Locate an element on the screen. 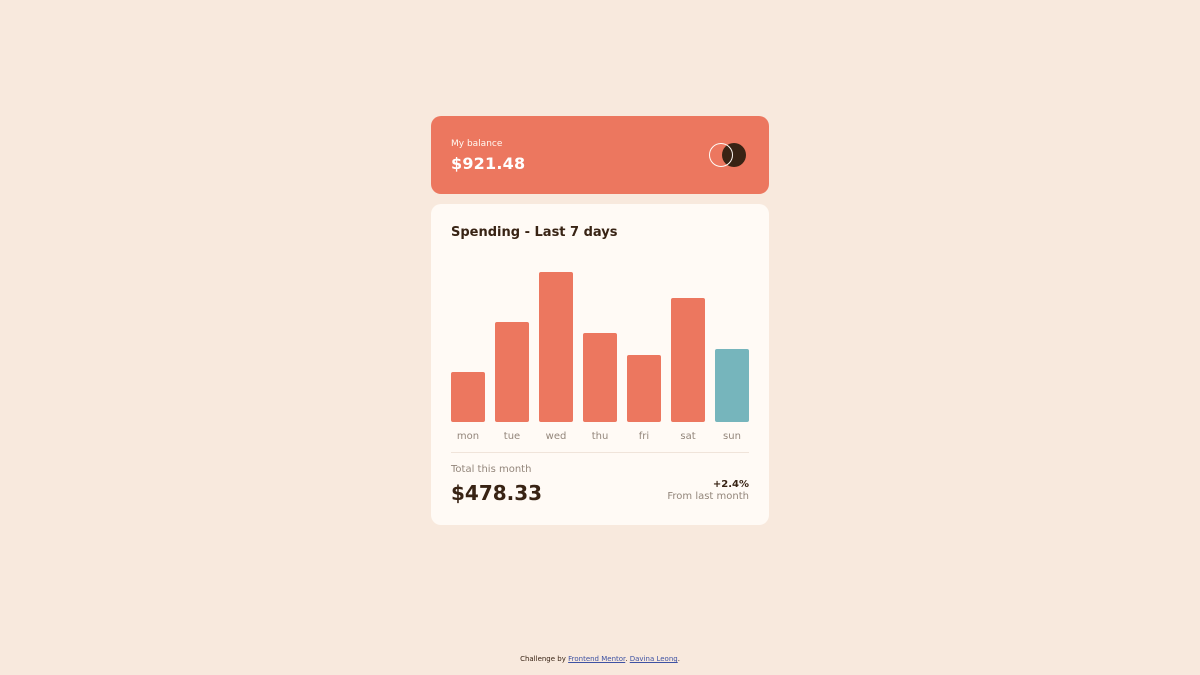 Image resolution: width=1200 pixels, height=675 pixels. balance-label: My balance is located at coordinates (477, 144).